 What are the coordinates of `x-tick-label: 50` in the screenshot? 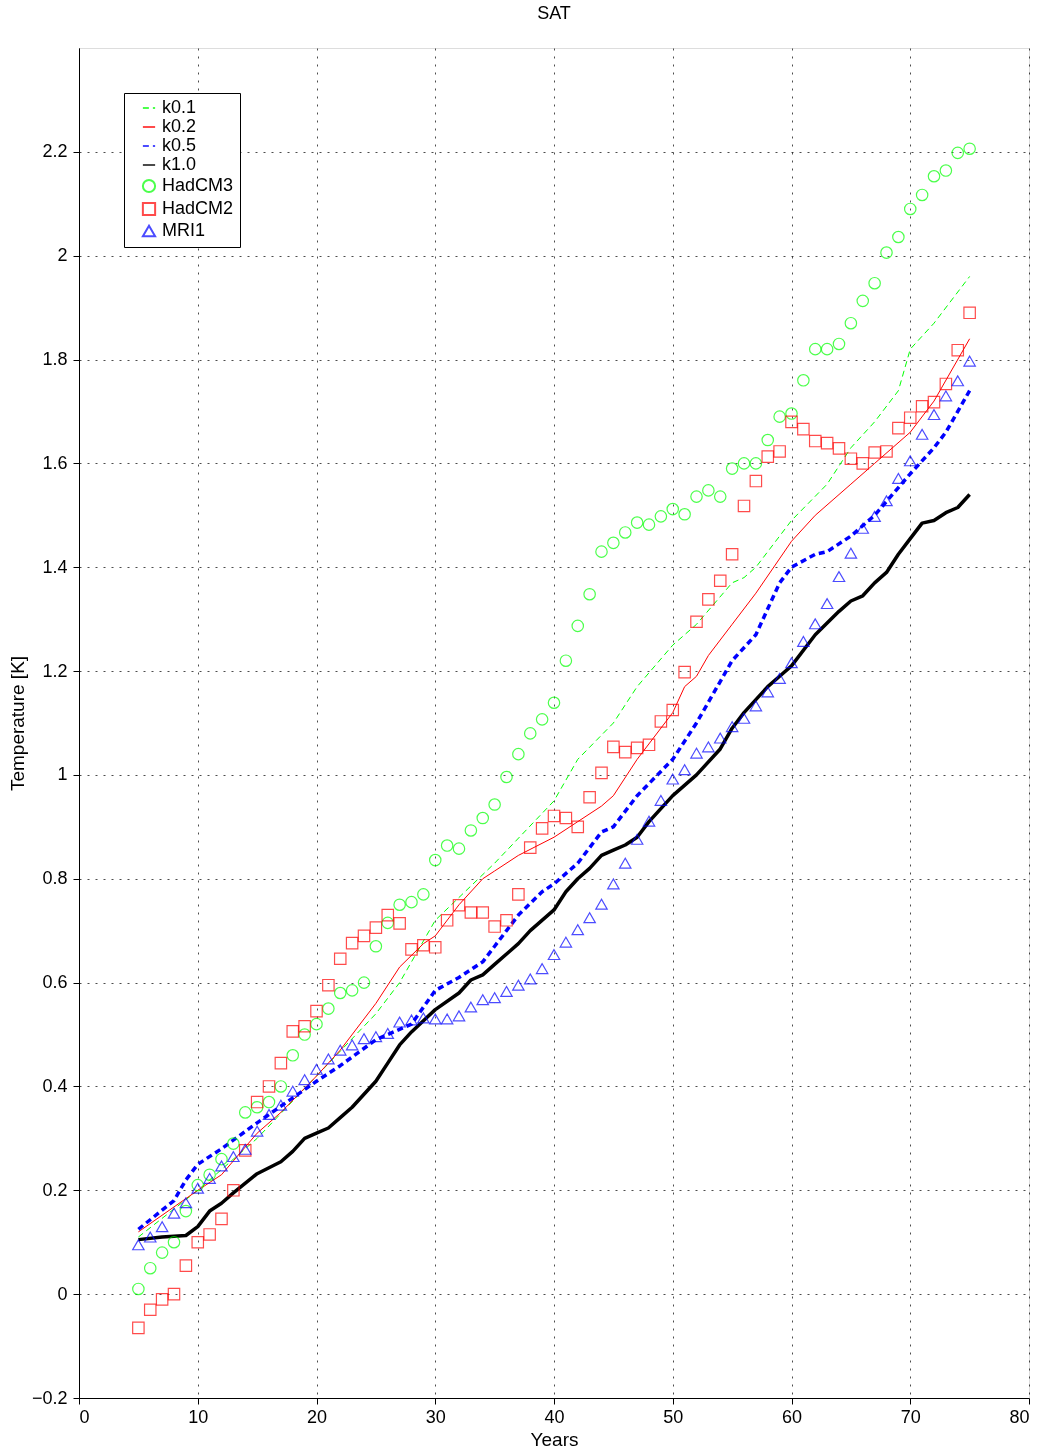 It's located at (673, 1416).